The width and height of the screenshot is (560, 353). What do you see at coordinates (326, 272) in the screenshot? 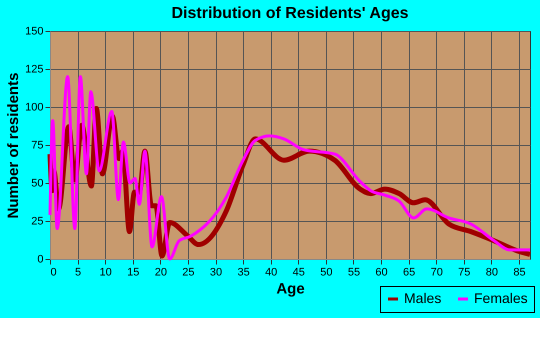
I see `x-tick-label: 50` at bounding box center [326, 272].